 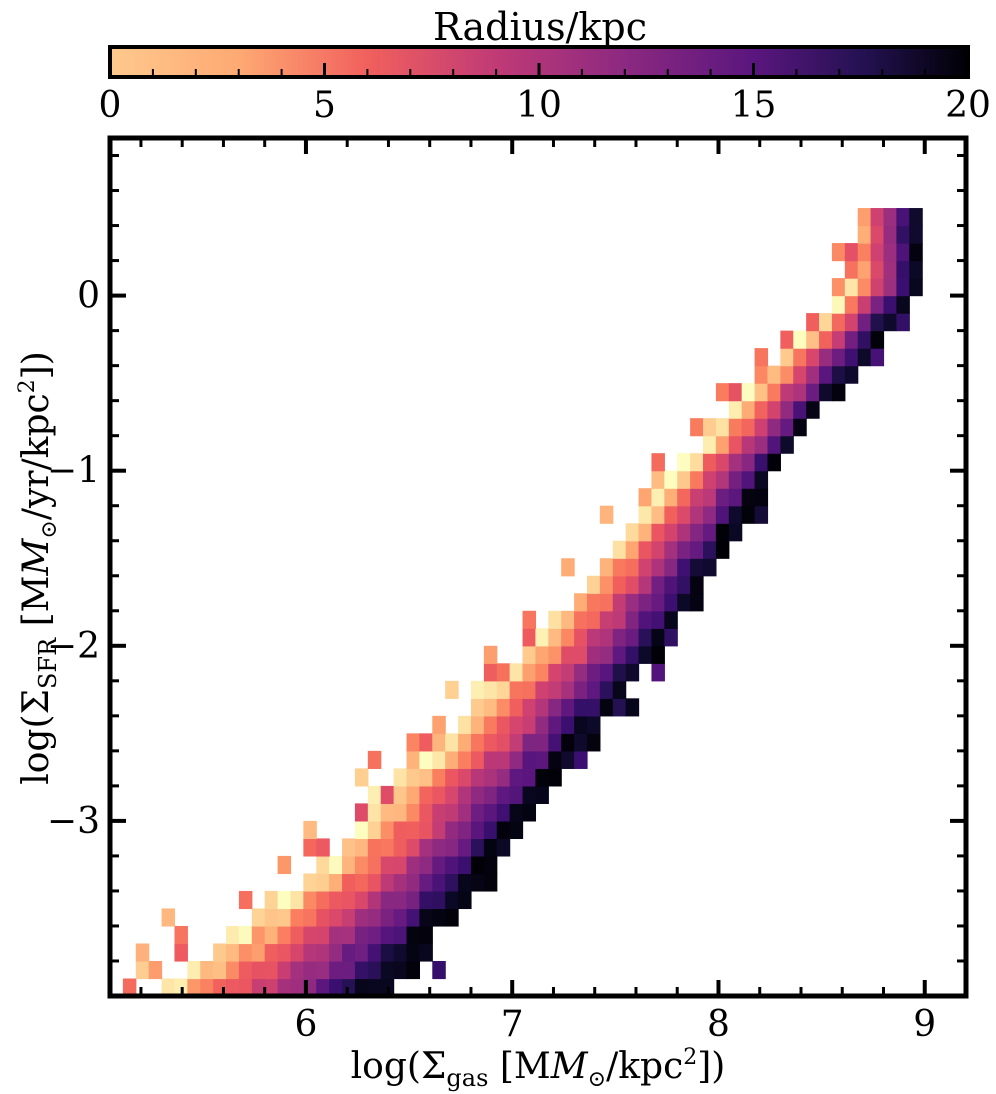 What do you see at coordinates (110, 105) in the screenshot?
I see `colorbar-tick-label: 0` at bounding box center [110, 105].